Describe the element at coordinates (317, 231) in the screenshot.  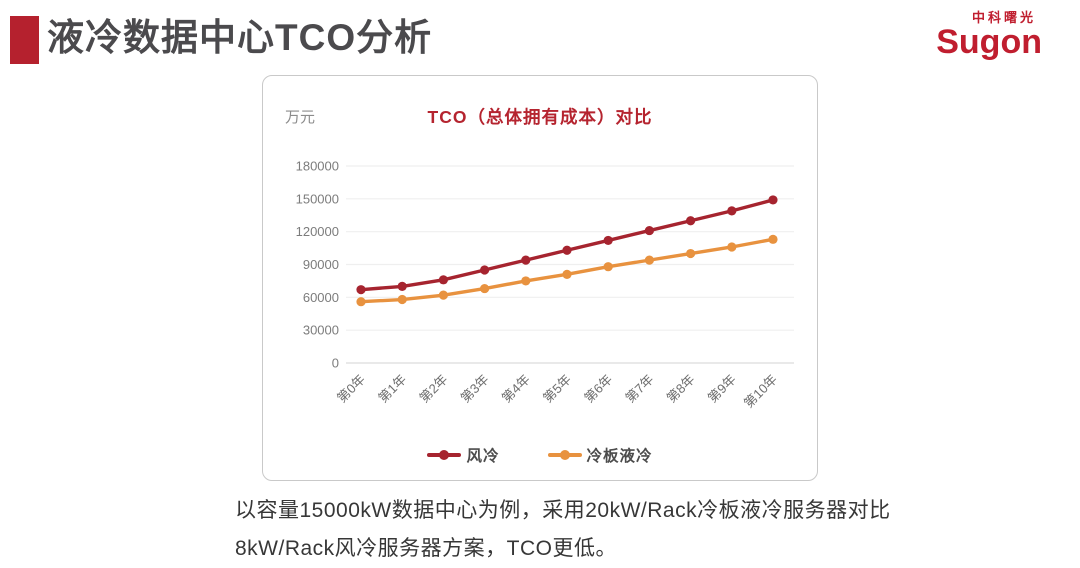
I see `y-tick-label: 120000` at that location.